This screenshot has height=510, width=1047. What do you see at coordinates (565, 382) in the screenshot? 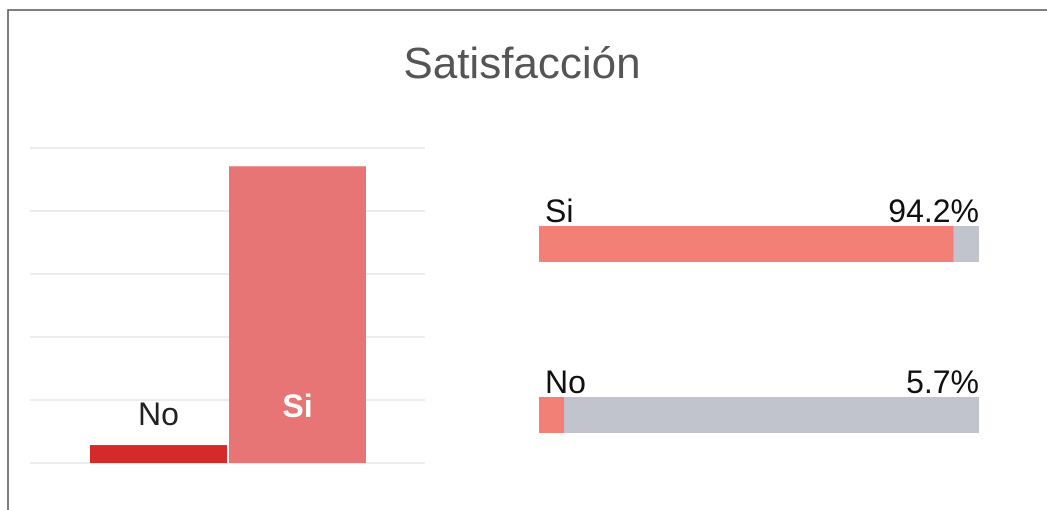
I see `progress-label: No` at bounding box center [565, 382].